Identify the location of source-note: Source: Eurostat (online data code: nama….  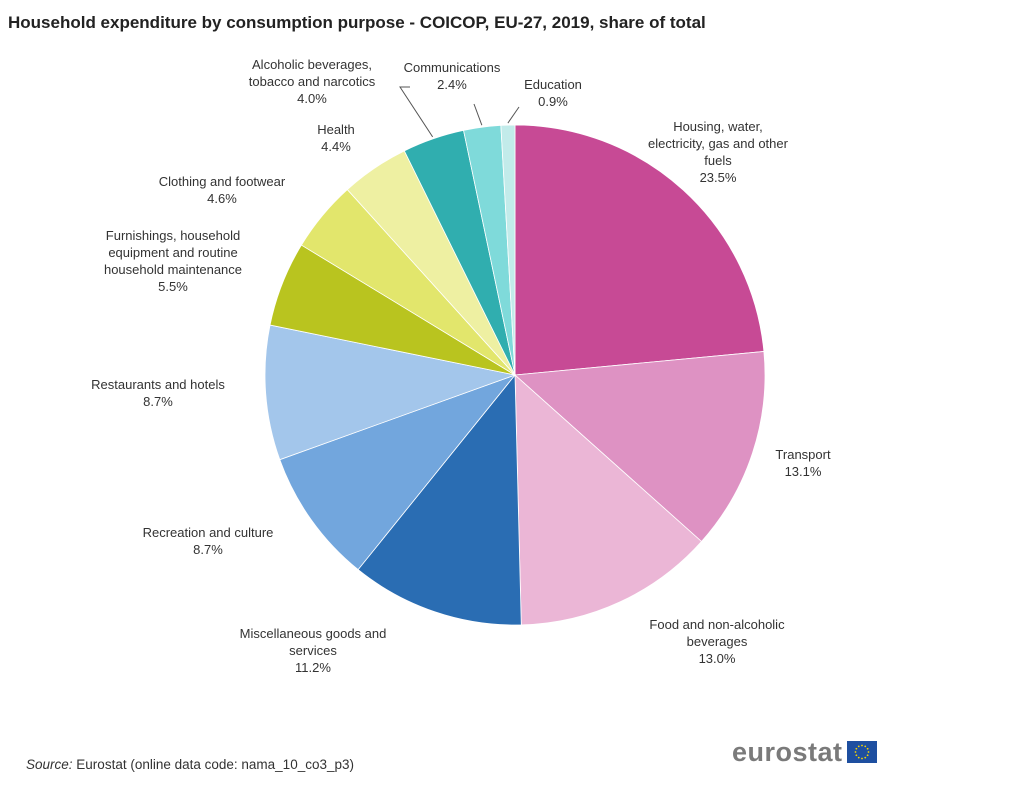
(190, 764).